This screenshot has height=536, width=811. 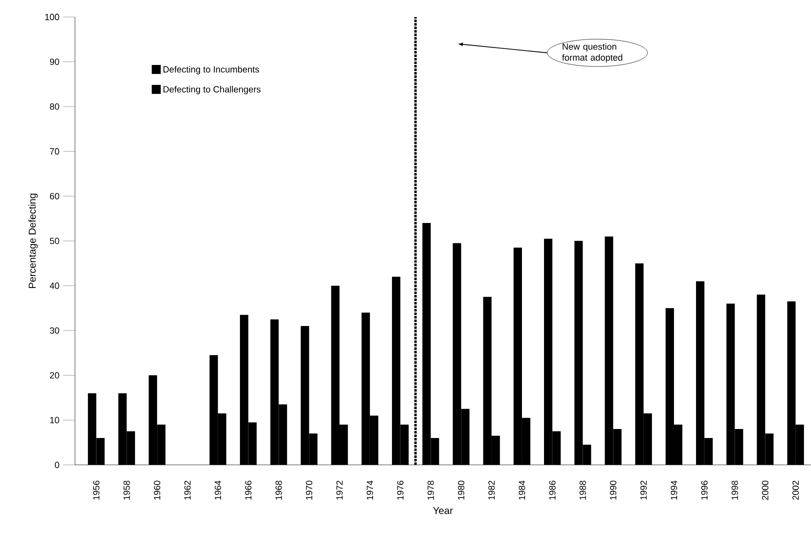 What do you see at coordinates (52, 17) in the screenshot?
I see `y-tick-label: 100` at bounding box center [52, 17].